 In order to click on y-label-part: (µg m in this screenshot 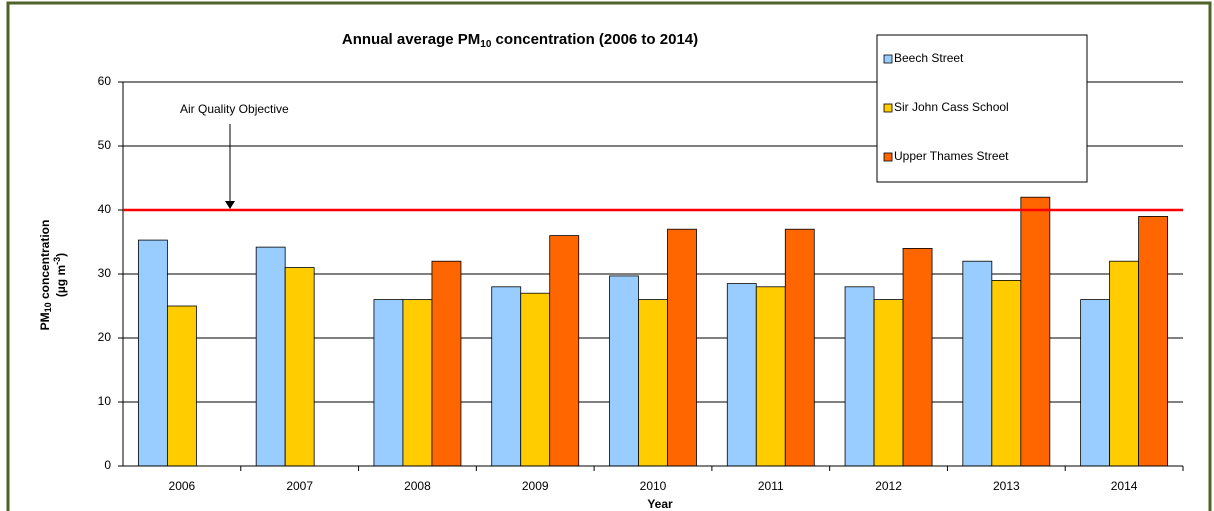, I will do `click(61, 281)`.